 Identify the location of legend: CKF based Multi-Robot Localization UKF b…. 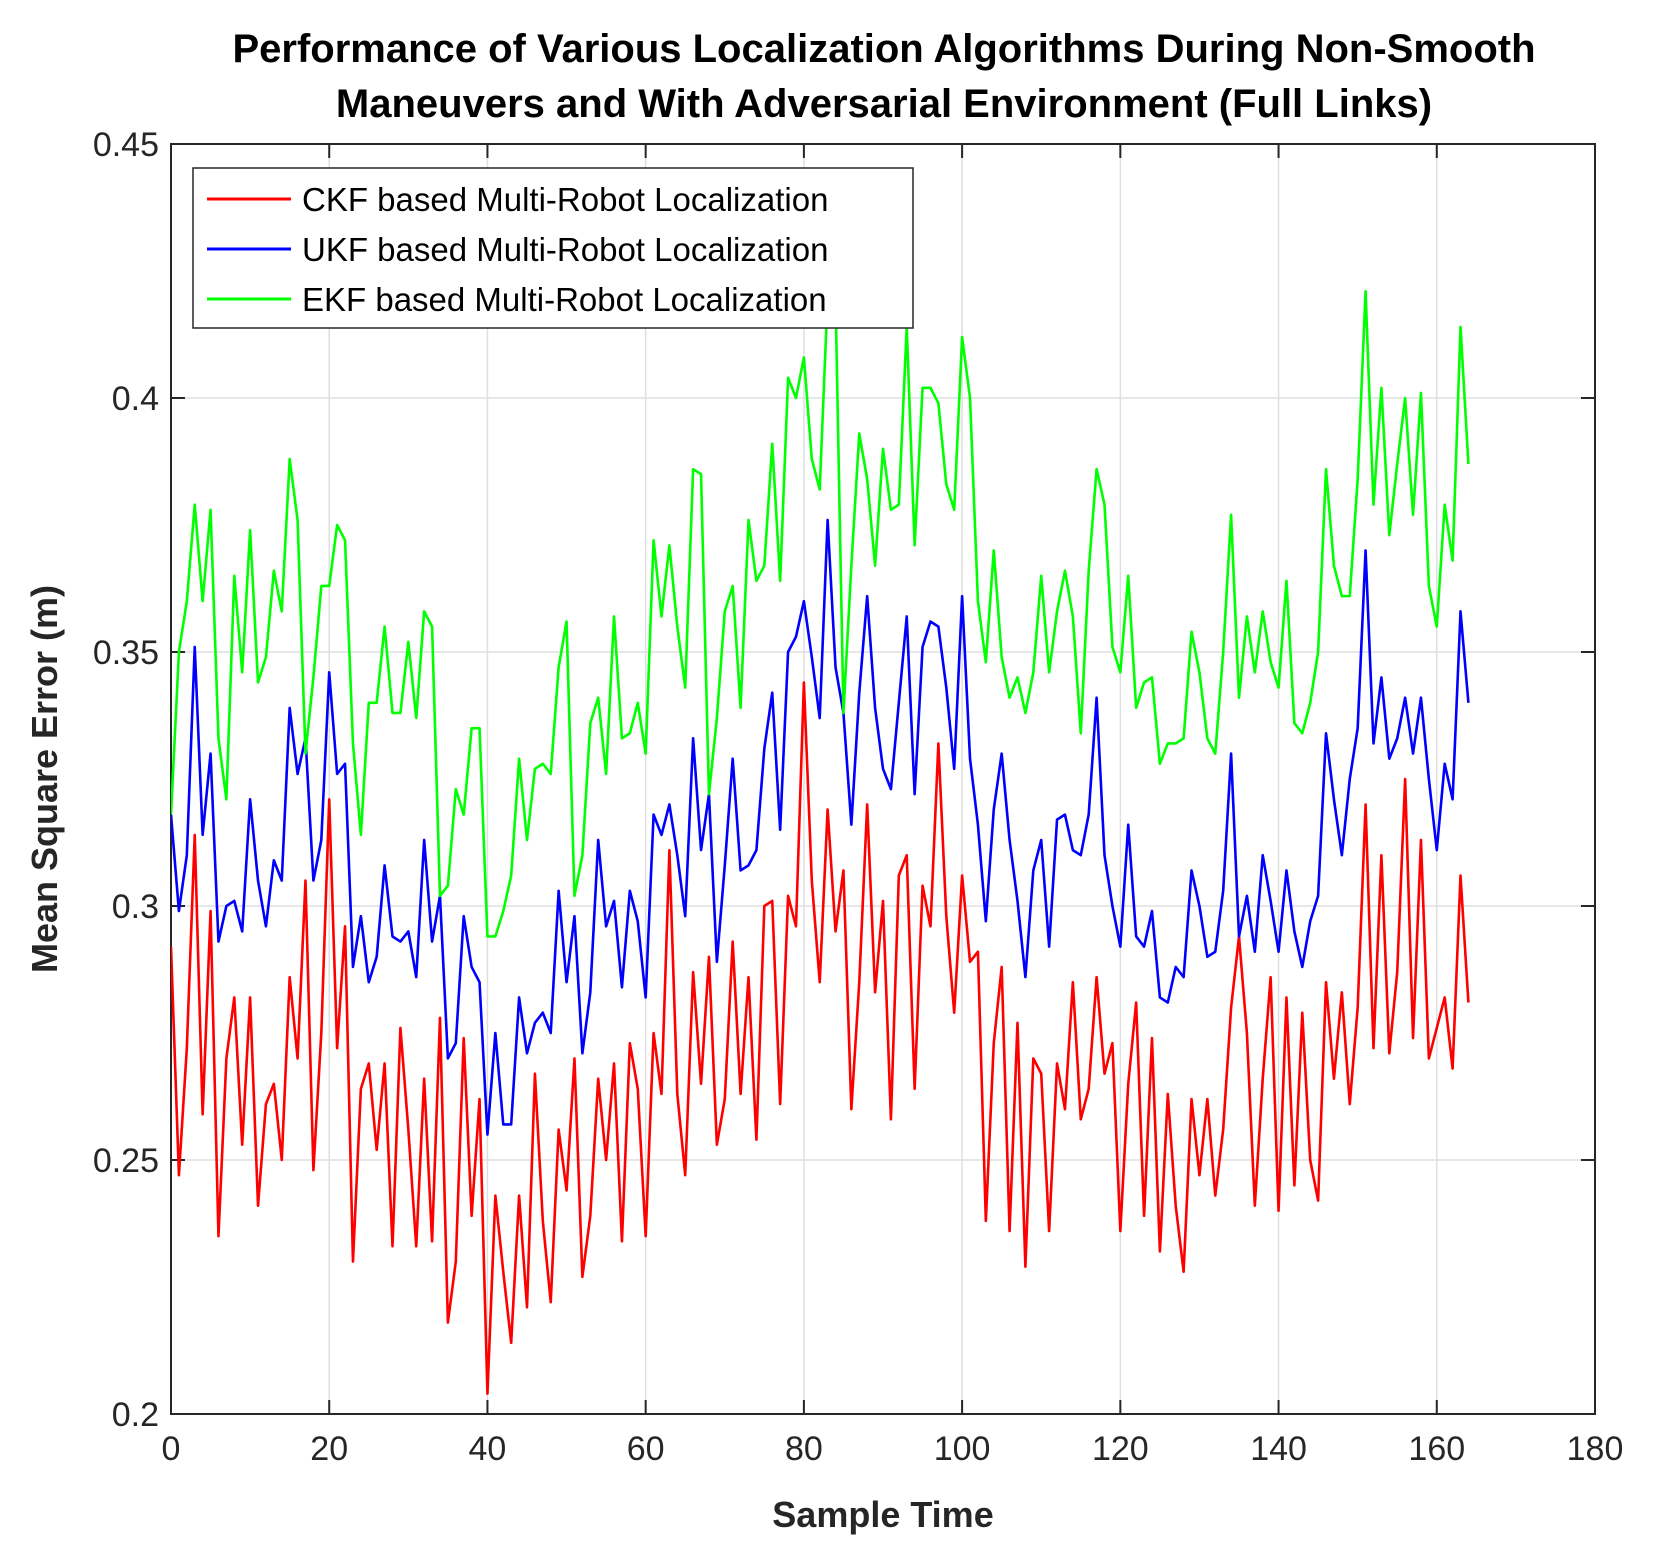
(553, 248).